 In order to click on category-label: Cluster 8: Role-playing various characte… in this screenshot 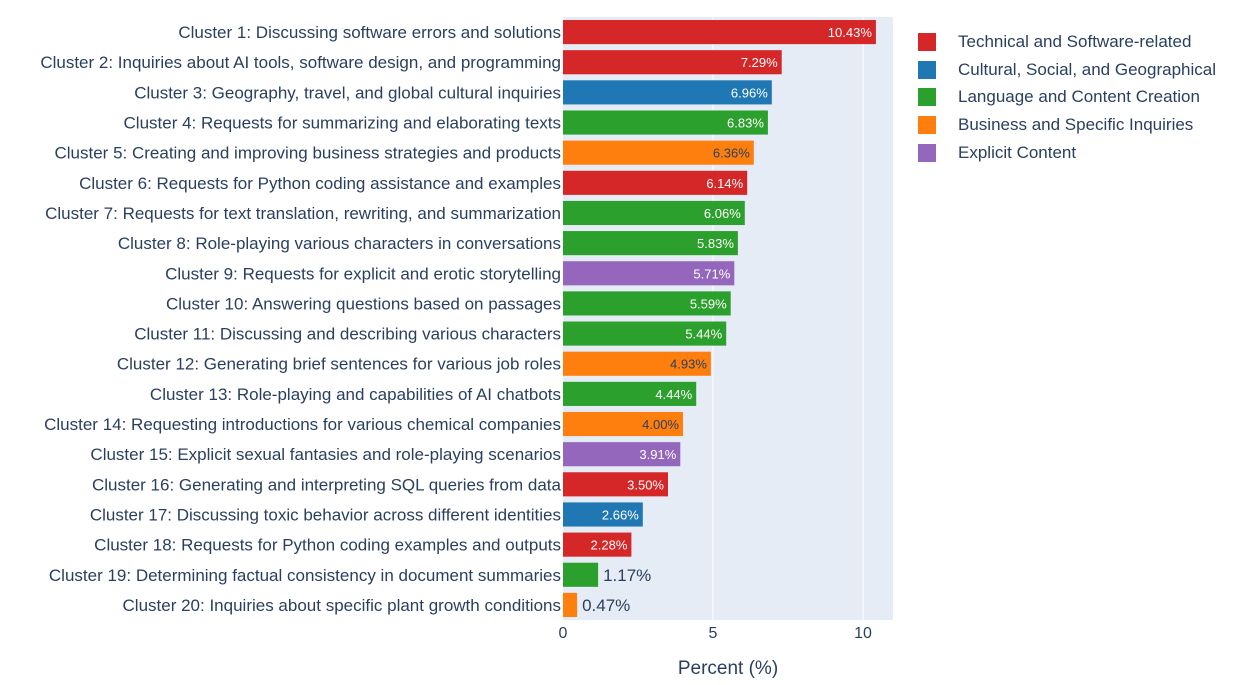, I will do `click(339, 243)`.